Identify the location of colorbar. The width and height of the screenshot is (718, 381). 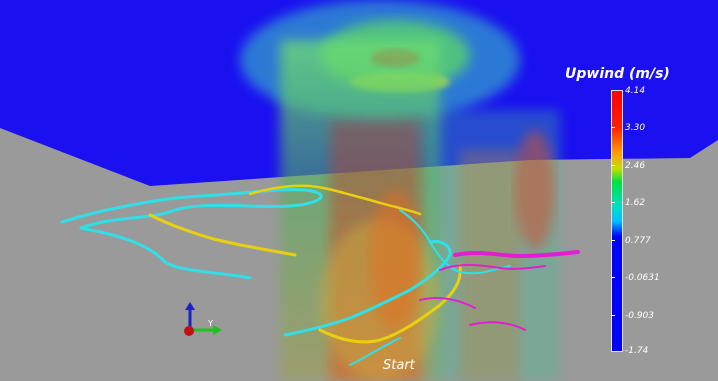
(617, 221).